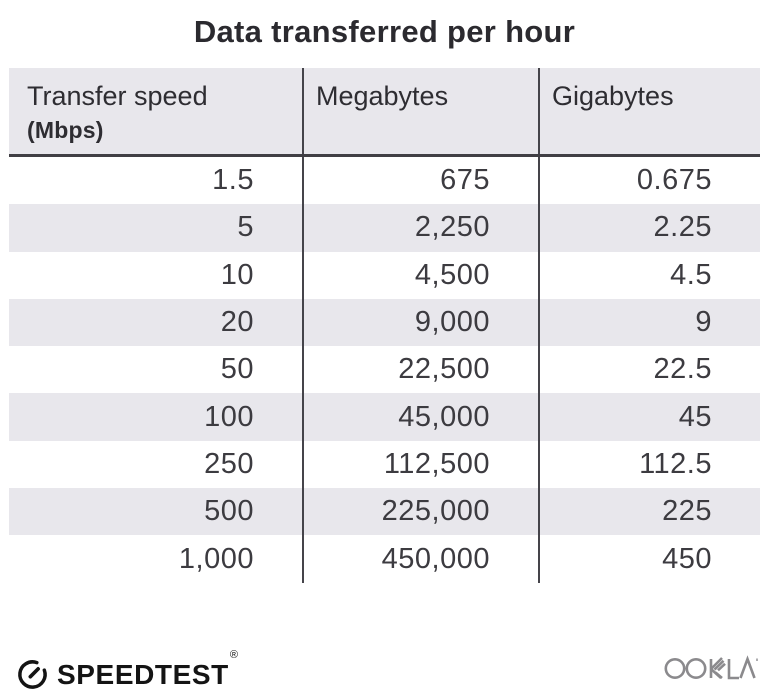 The width and height of the screenshot is (769, 698). I want to click on cell-gigabytes: 22.5, so click(682, 369).